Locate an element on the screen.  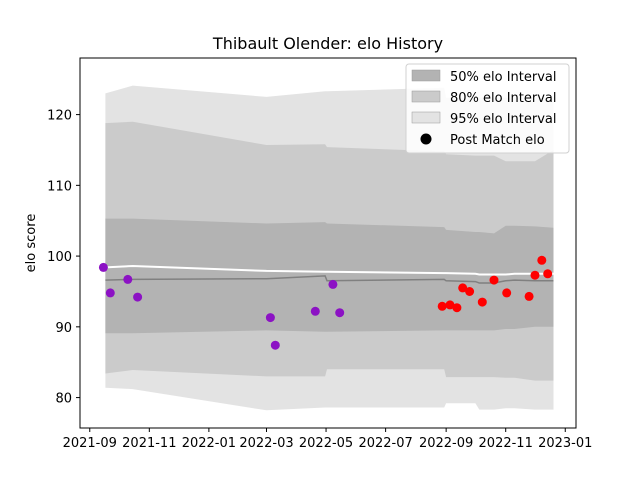
x-tick-label: 2022-01 is located at coordinates (209, 443).